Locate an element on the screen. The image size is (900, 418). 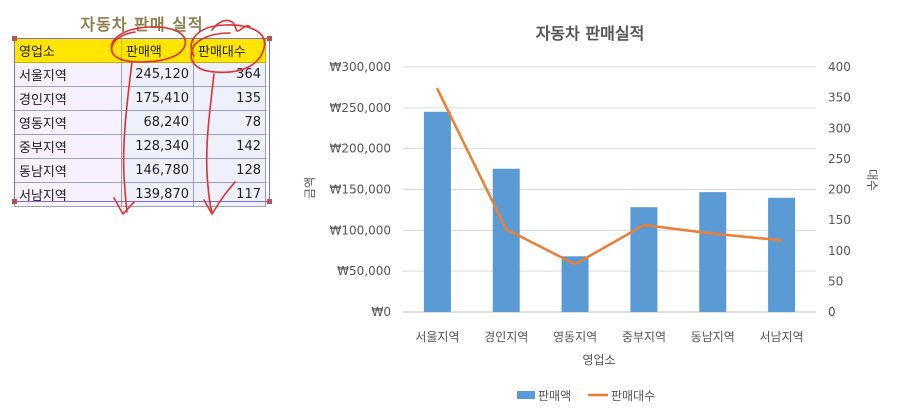
legend-label-sales-units: 판매대수 is located at coordinates (633, 396).